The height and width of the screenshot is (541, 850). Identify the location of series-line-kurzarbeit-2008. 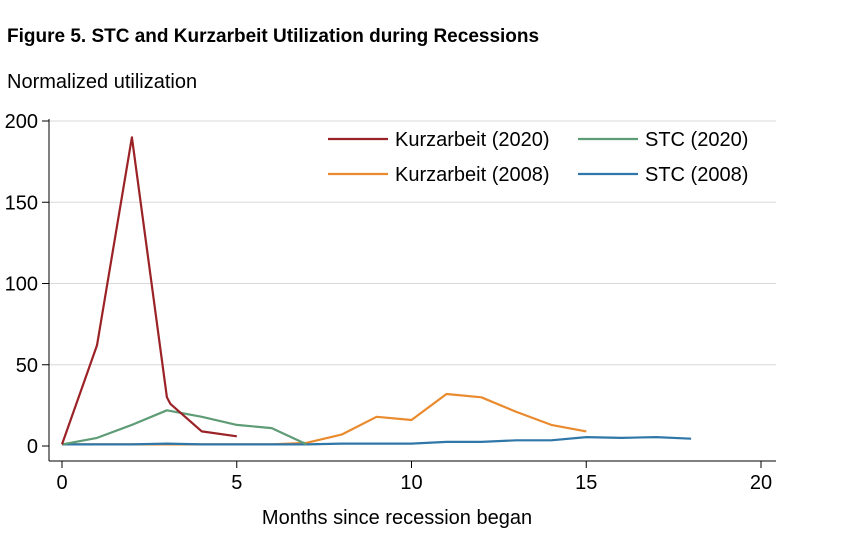
(324, 419).